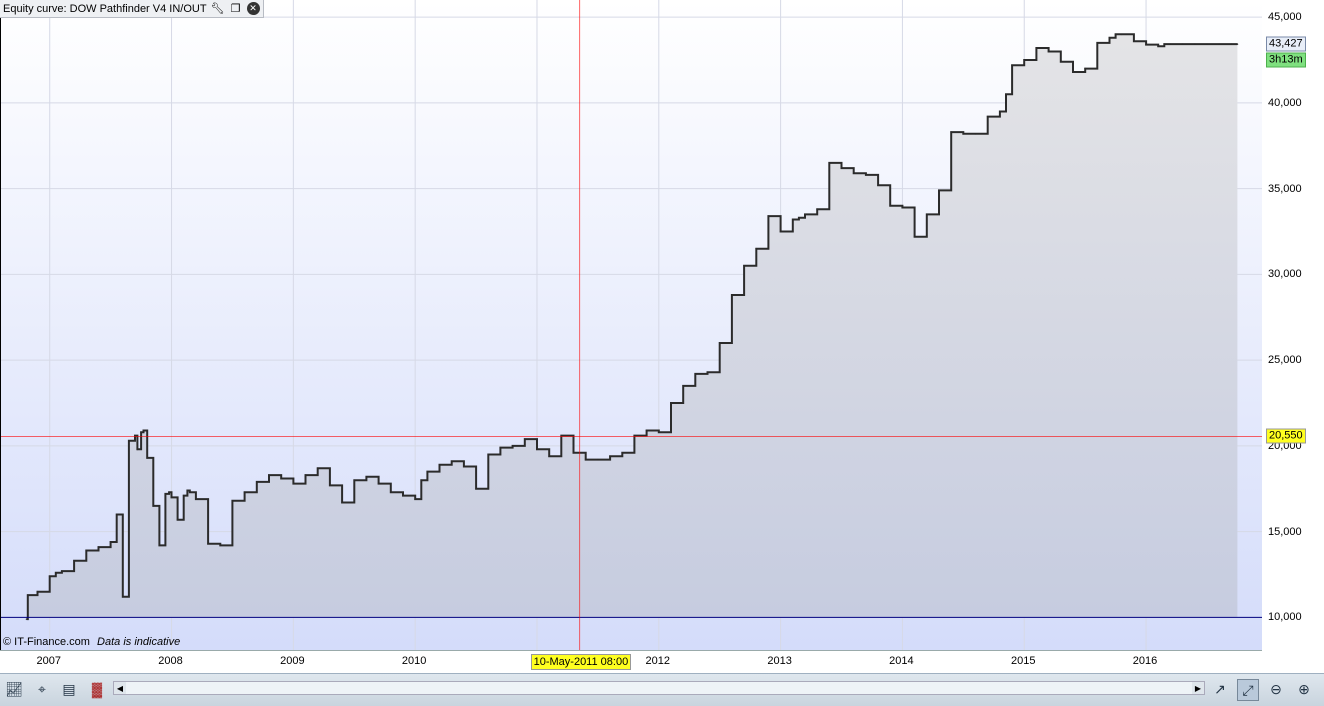 This screenshot has height=706, width=1324. Describe the element at coordinates (120, 688) in the screenshot. I see `scroll-left-icon: ◀` at that location.